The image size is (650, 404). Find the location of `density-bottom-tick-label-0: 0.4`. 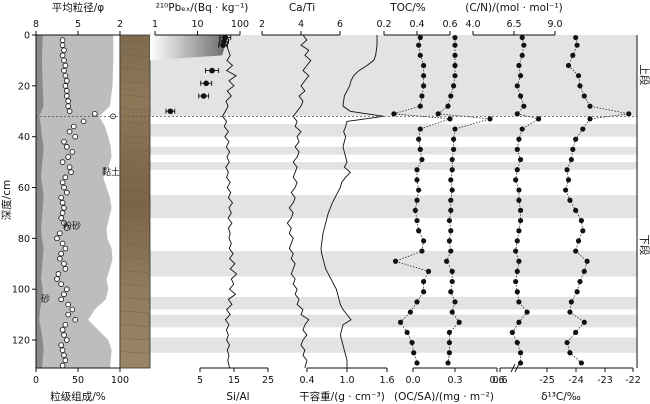

density-bottom-tick-label-0: 0.4 is located at coordinates (306, 380).